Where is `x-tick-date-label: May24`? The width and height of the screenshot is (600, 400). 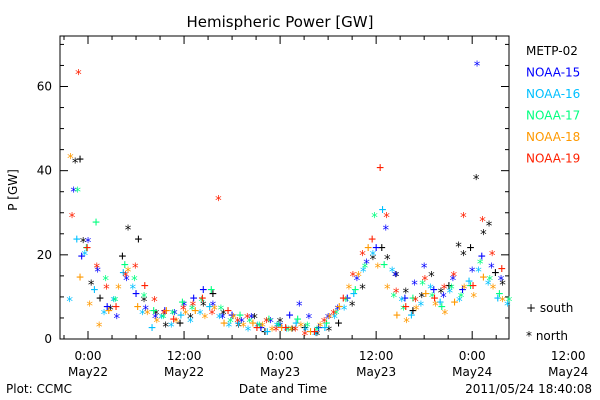
x-tick-date-label: May24 is located at coordinates (472, 372).